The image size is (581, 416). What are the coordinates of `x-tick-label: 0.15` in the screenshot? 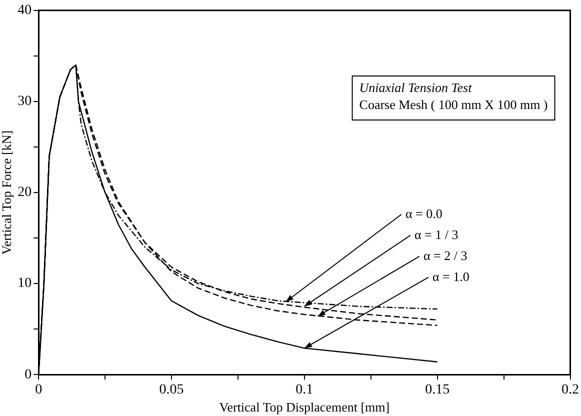 It's located at (437, 390).